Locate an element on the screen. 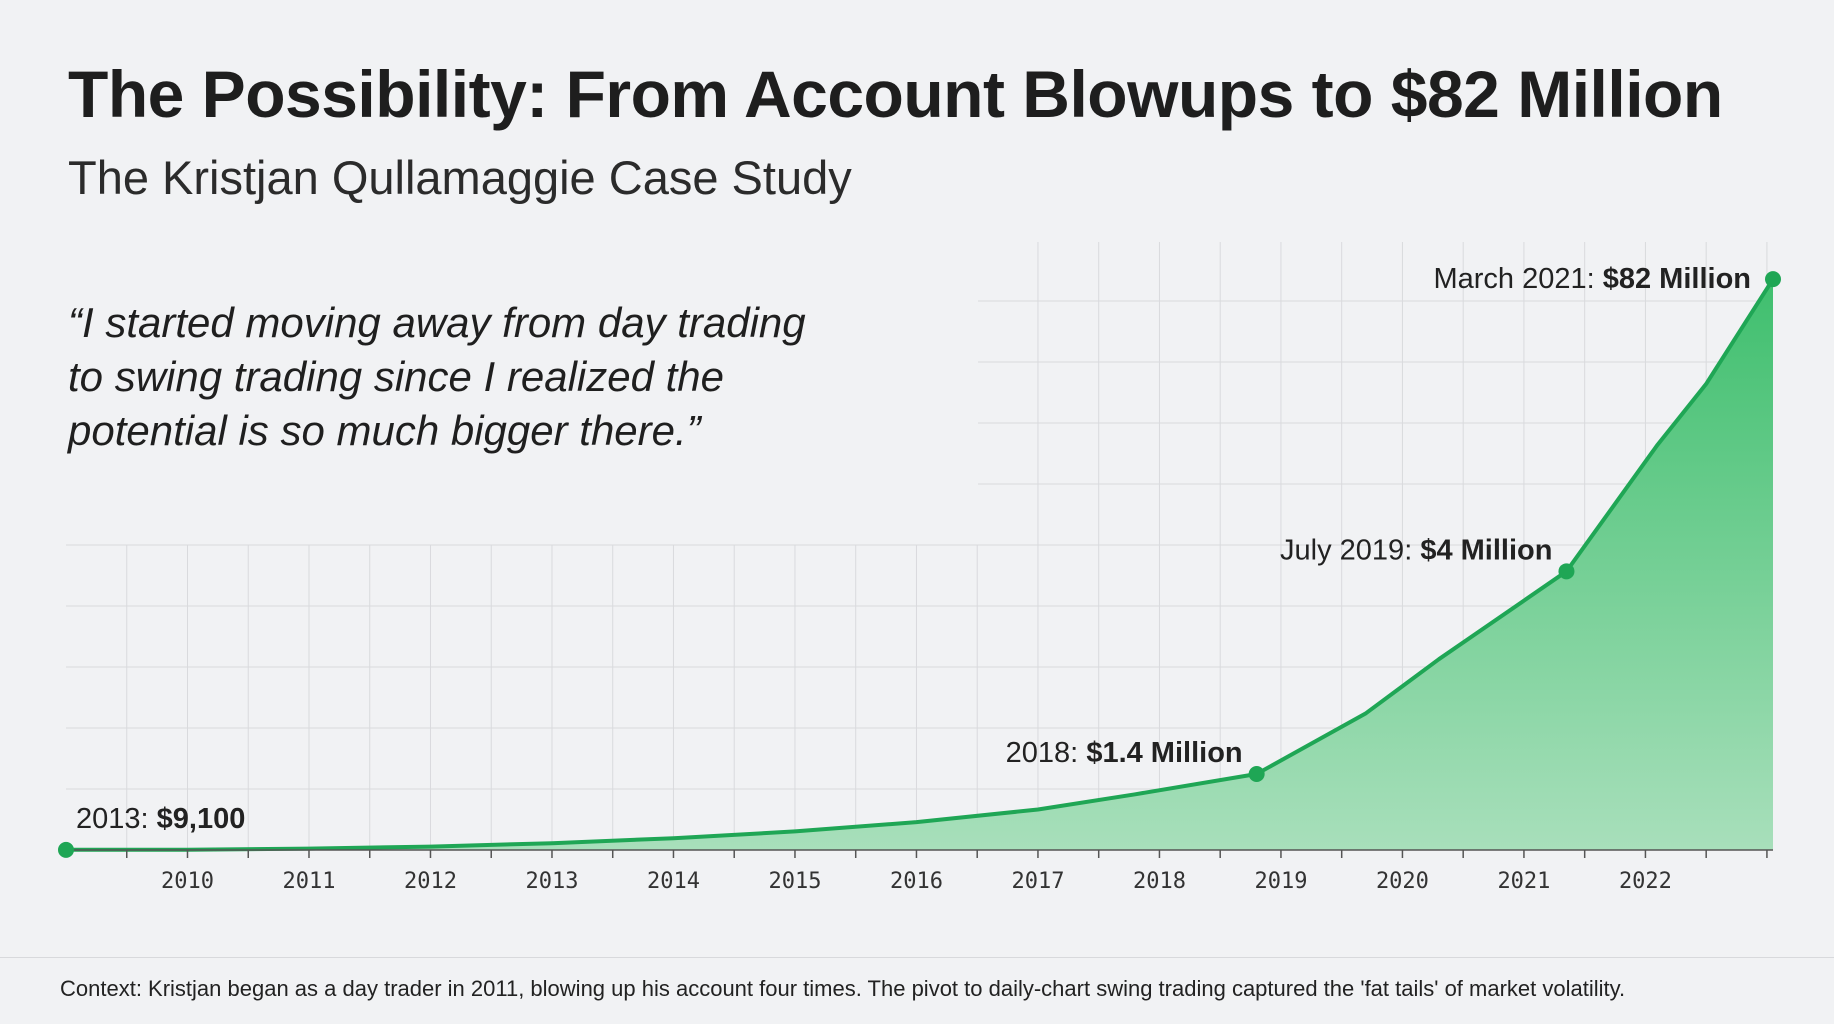 The height and width of the screenshot is (1024, 1834). x-tick-label: 2018 is located at coordinates (1159, 881).